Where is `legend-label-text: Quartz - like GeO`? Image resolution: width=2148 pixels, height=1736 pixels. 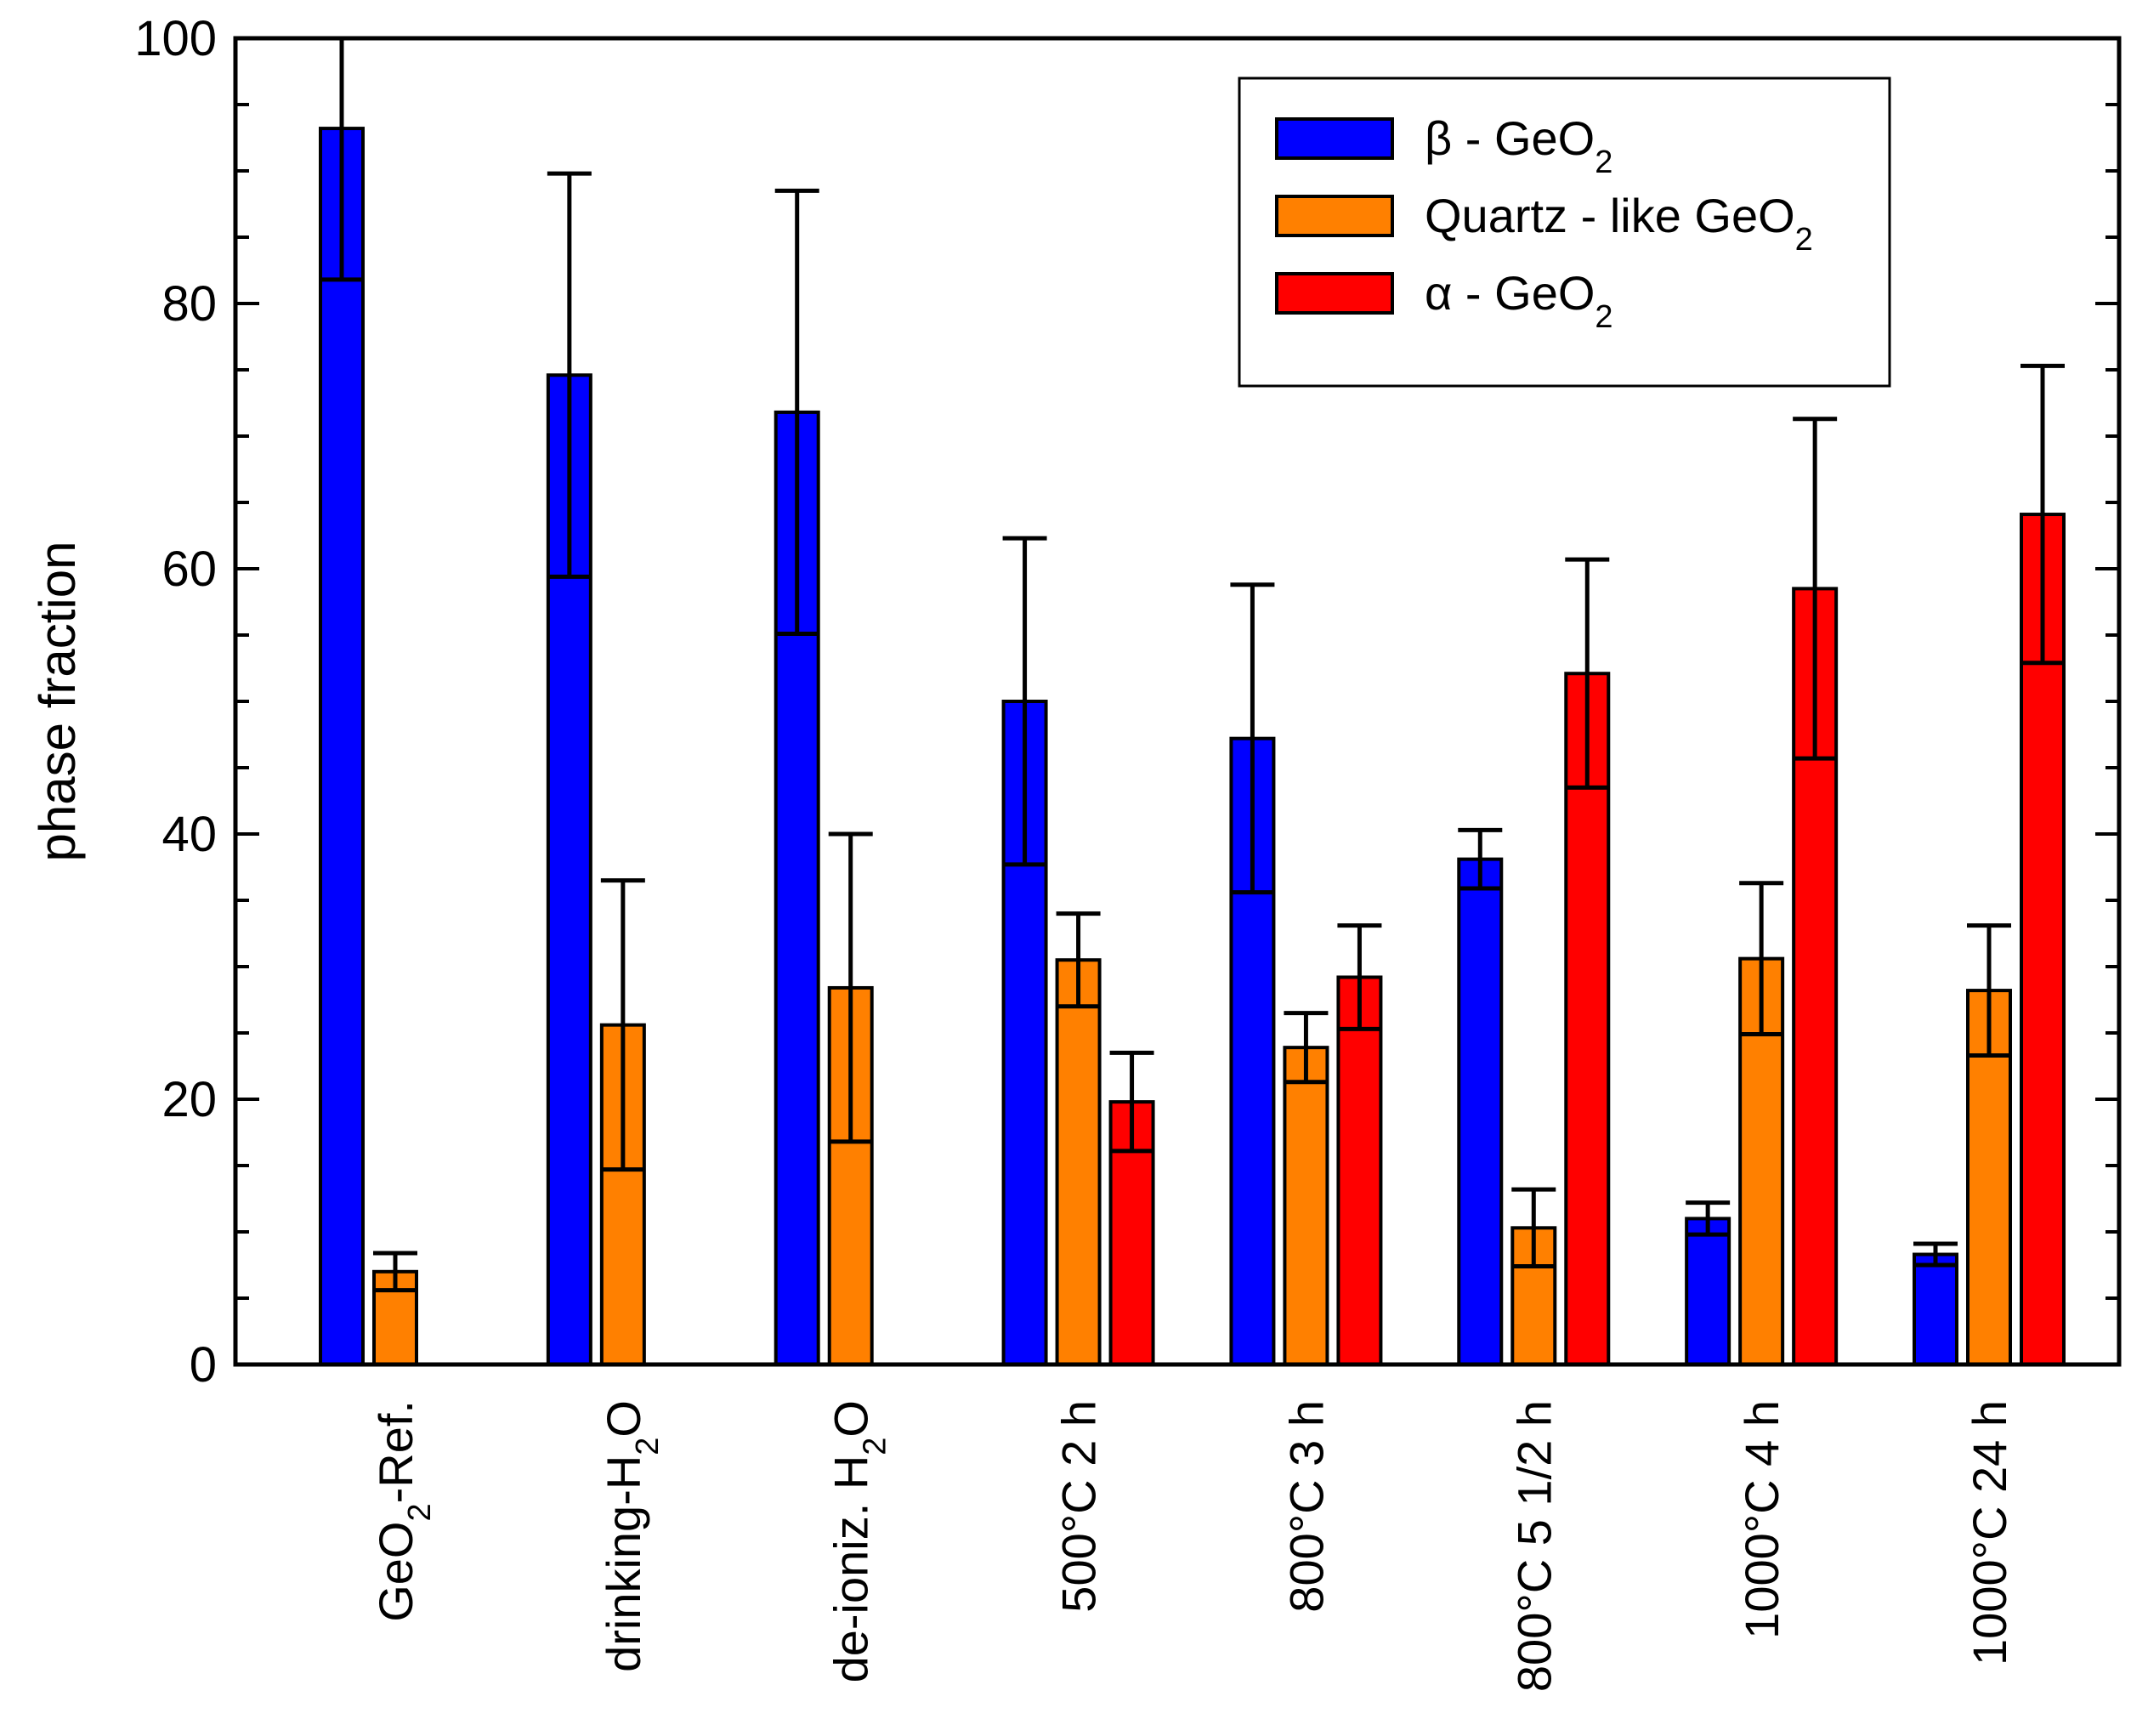
legend-label-text: Quartz - like GeO is located at coordinates (1610, 216).